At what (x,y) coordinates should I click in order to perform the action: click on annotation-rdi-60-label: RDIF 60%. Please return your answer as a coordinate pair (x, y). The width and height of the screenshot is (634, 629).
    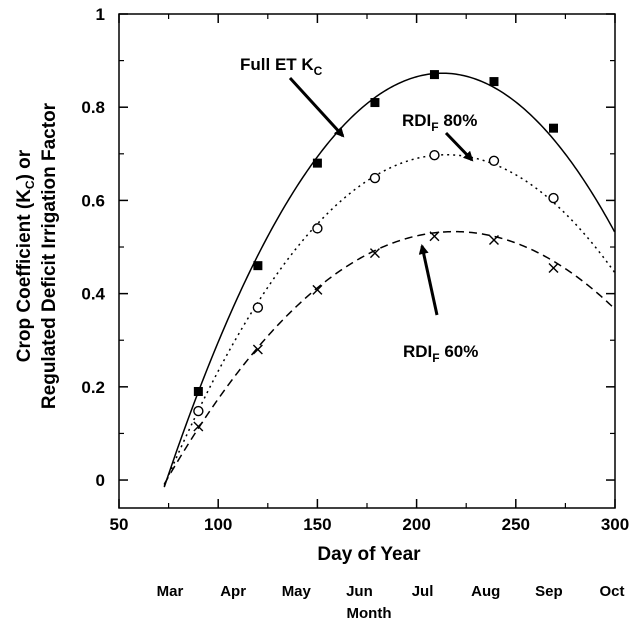
    Looking at the image, I should click on (440, 353).